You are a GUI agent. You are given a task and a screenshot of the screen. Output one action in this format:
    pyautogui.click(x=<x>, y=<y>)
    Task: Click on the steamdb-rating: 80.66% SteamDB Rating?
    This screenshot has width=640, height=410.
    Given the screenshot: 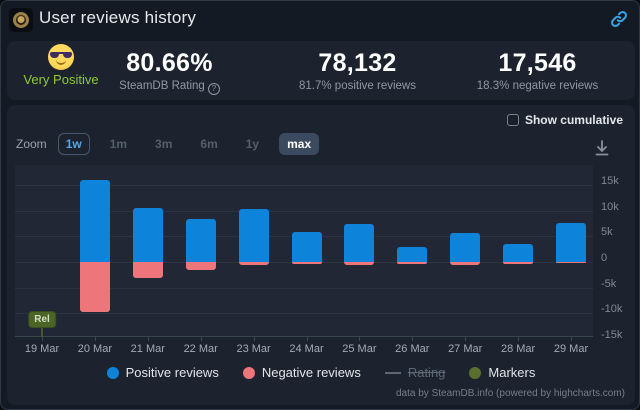 What is the action you would take?
    pyautogui.click(x=169, y=72)
    